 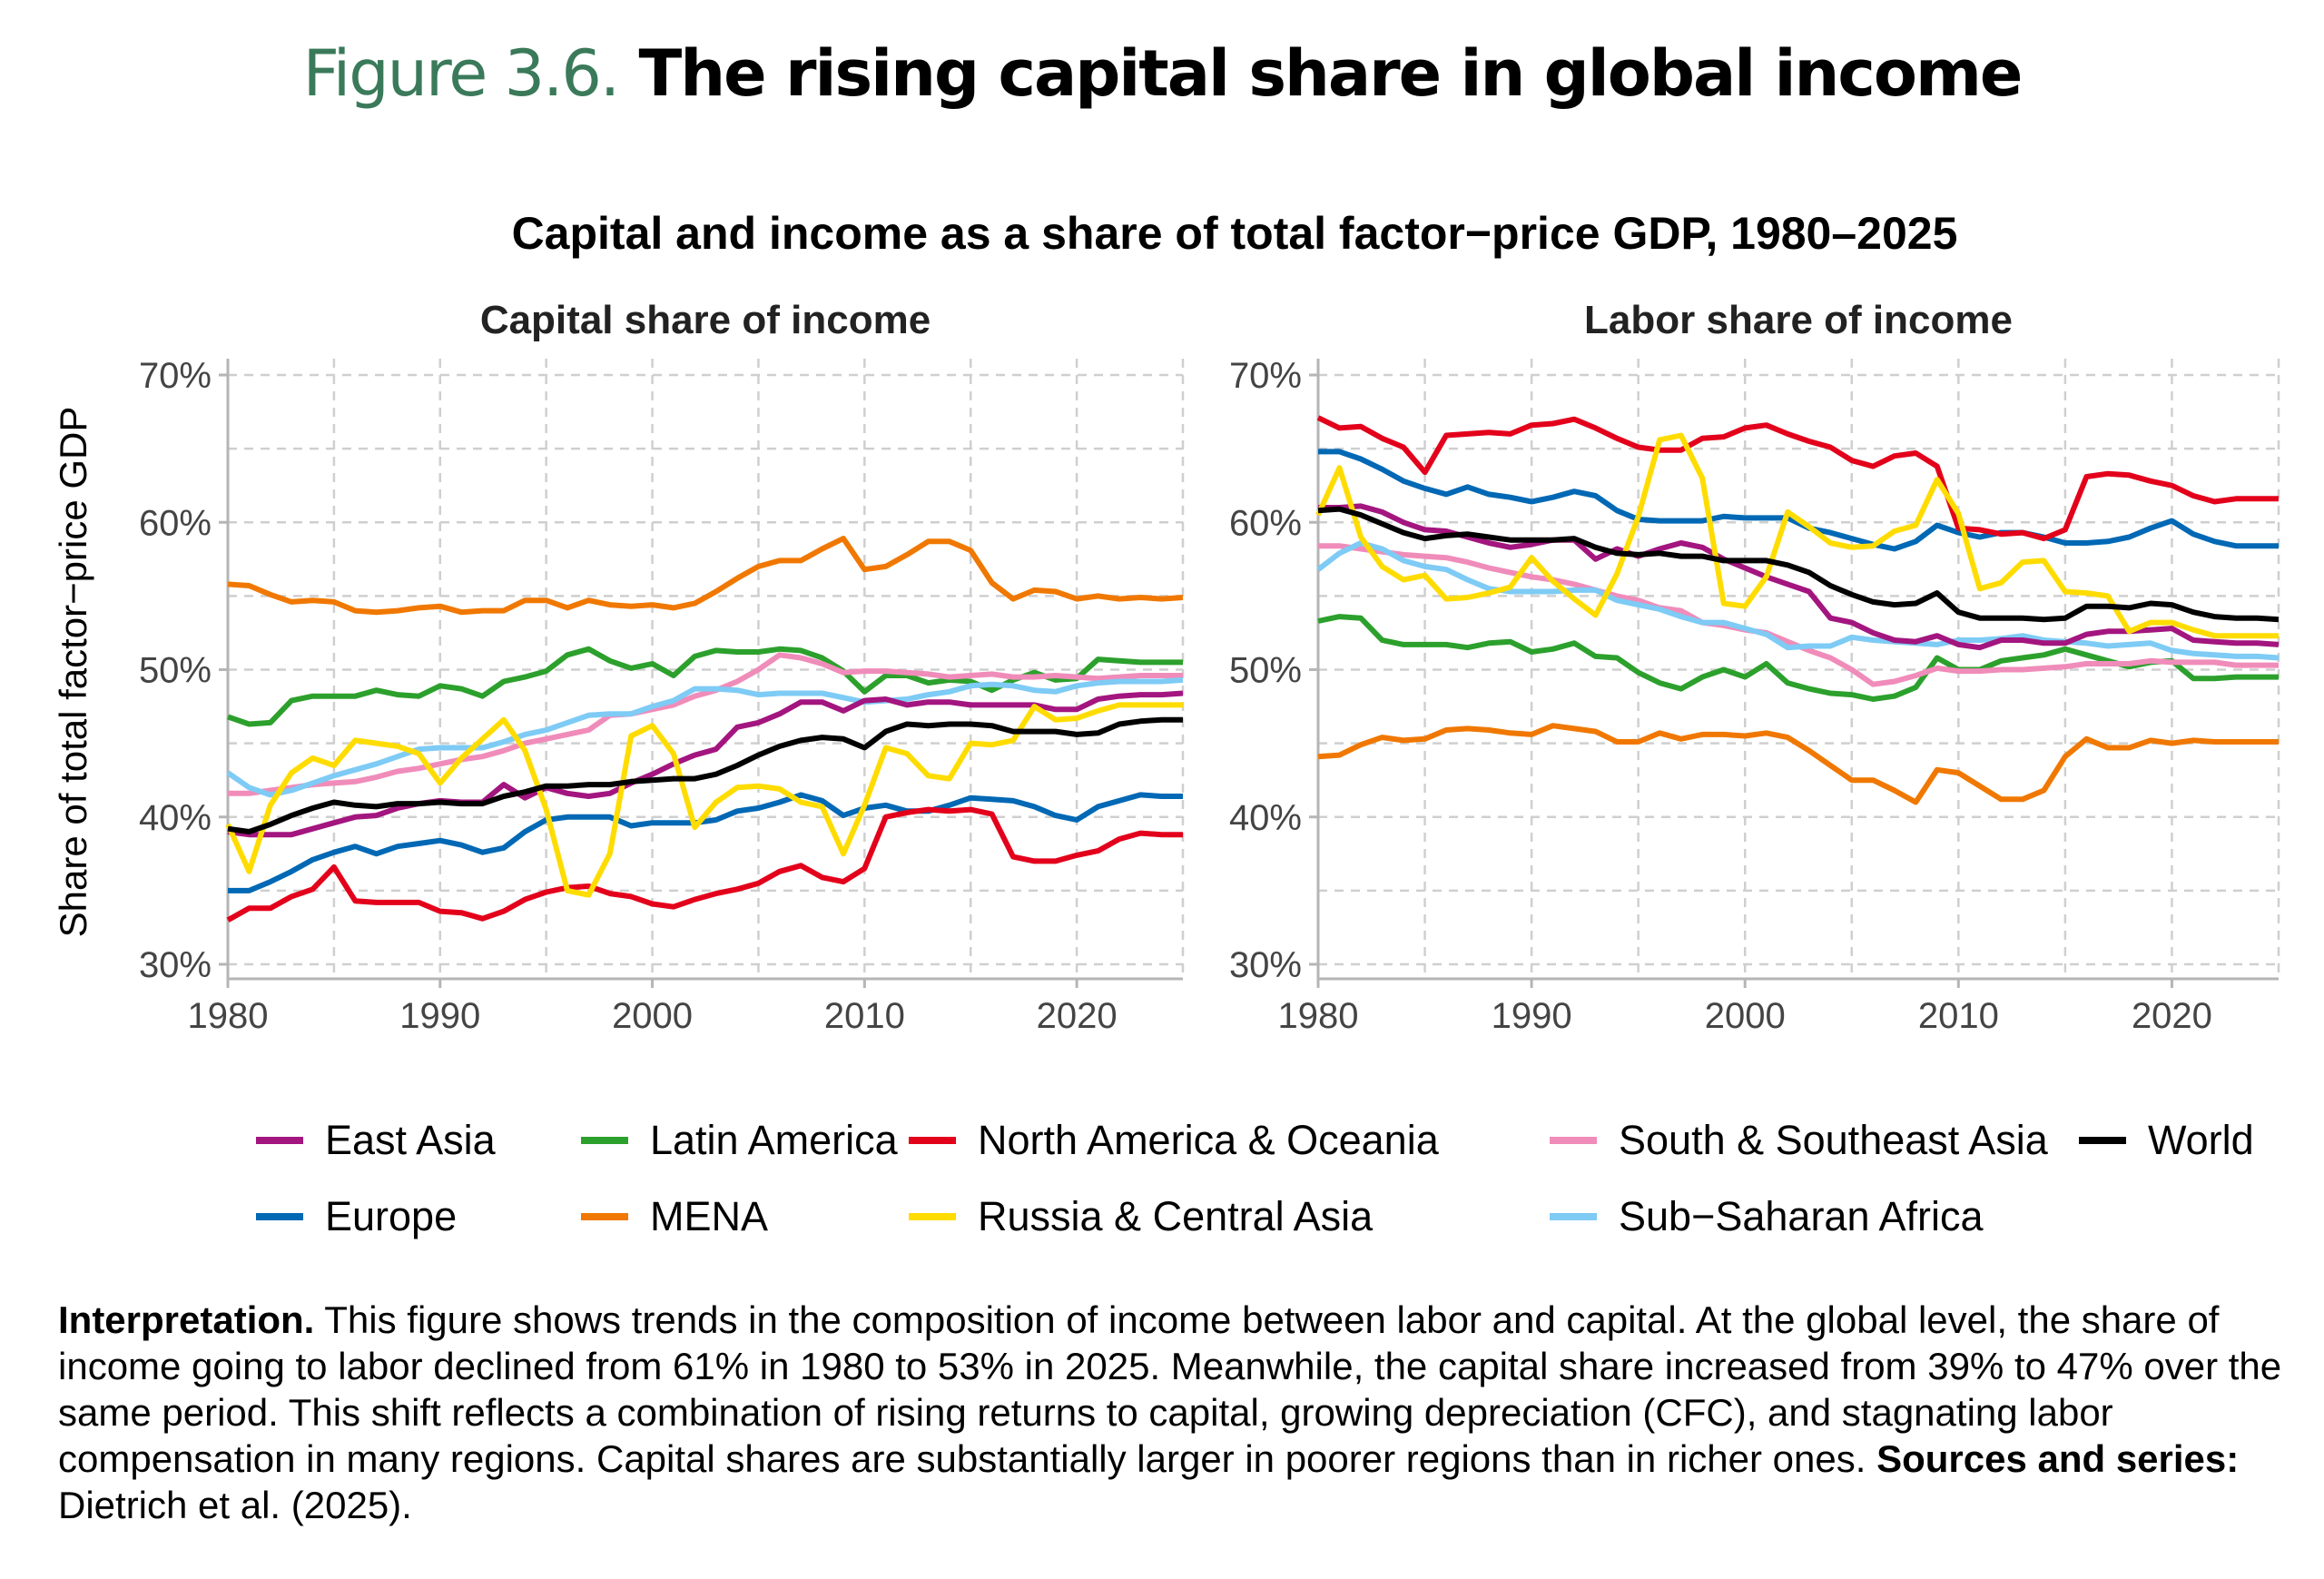 What do you see at coordinates (1833, 1140) in the screenshot?
I see `legend-label: South & Southeast Asia` at bounding box center [1833, 1140].